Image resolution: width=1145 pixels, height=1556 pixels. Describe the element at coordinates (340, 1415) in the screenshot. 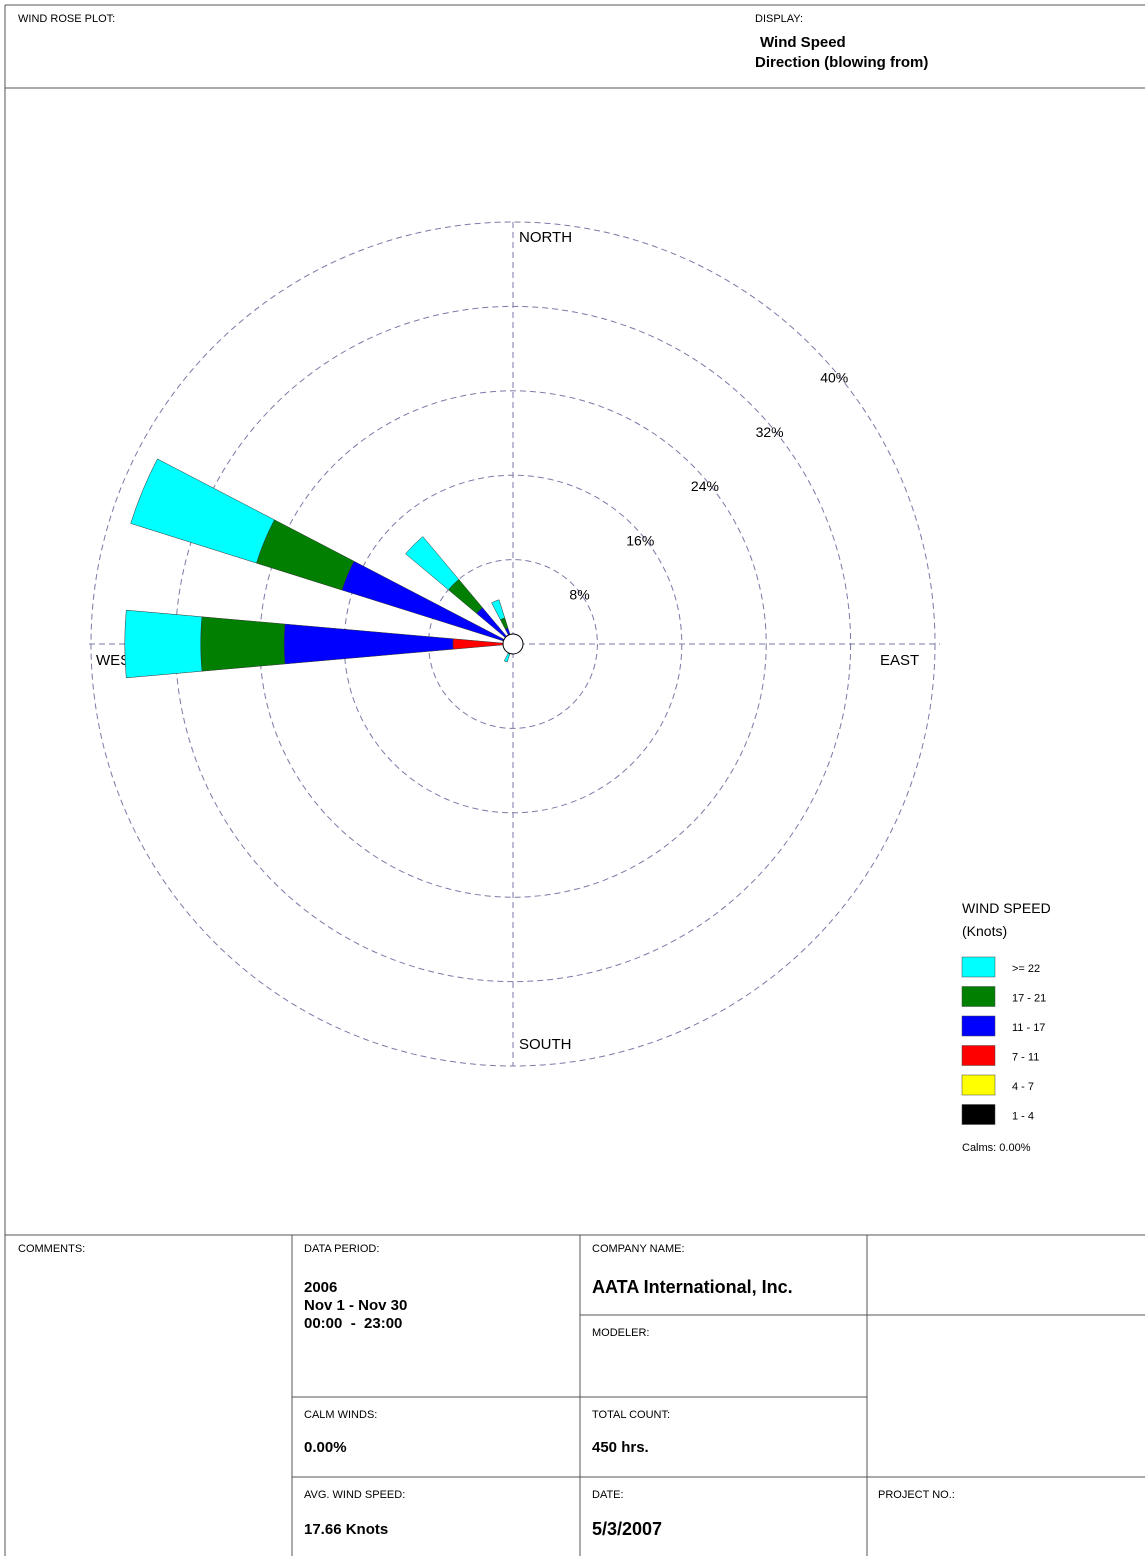

I see `calm-winds-label: CALM WINDS:` at that location.